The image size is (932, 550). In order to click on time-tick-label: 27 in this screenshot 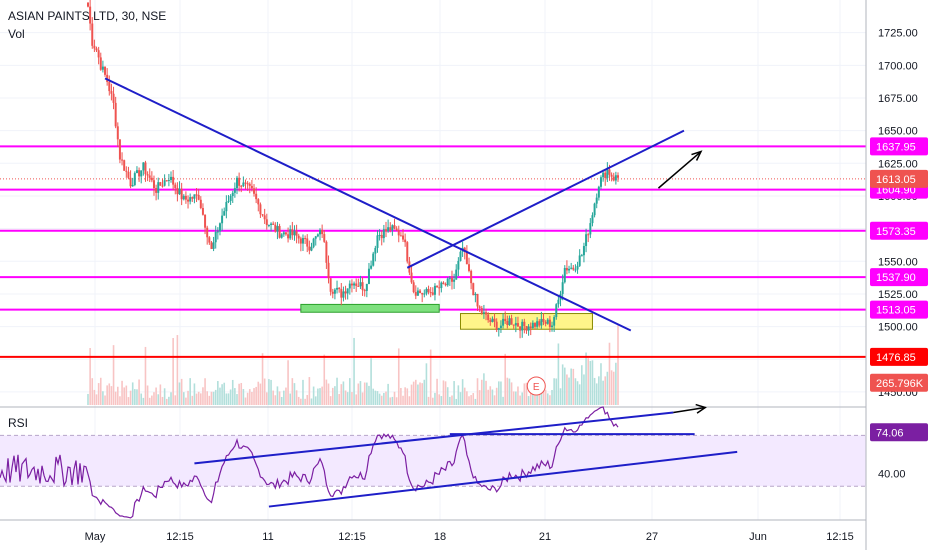, I will do `click(652, 537)`.